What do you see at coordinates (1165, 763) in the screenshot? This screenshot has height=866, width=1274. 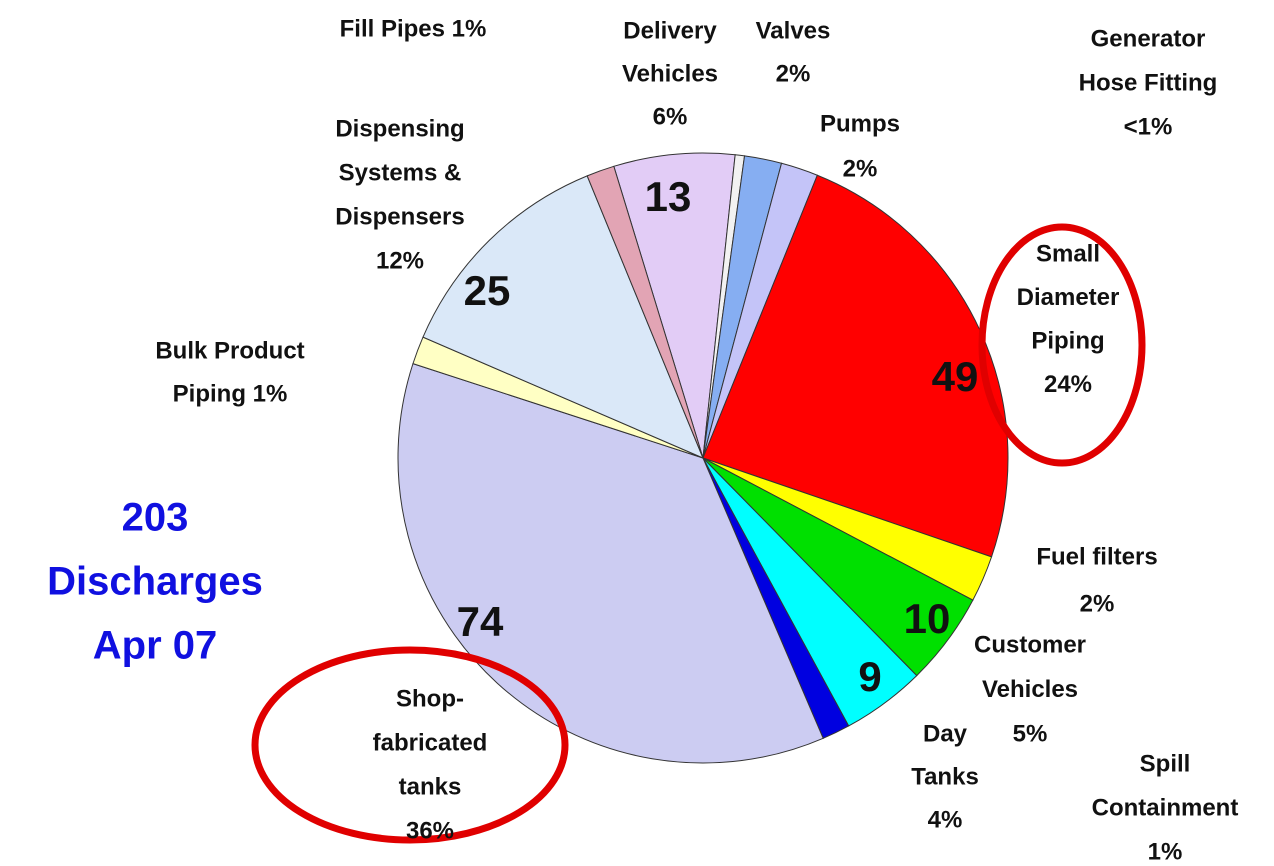 I see `slice-label: Spill` at bounding box center [1165, 763].